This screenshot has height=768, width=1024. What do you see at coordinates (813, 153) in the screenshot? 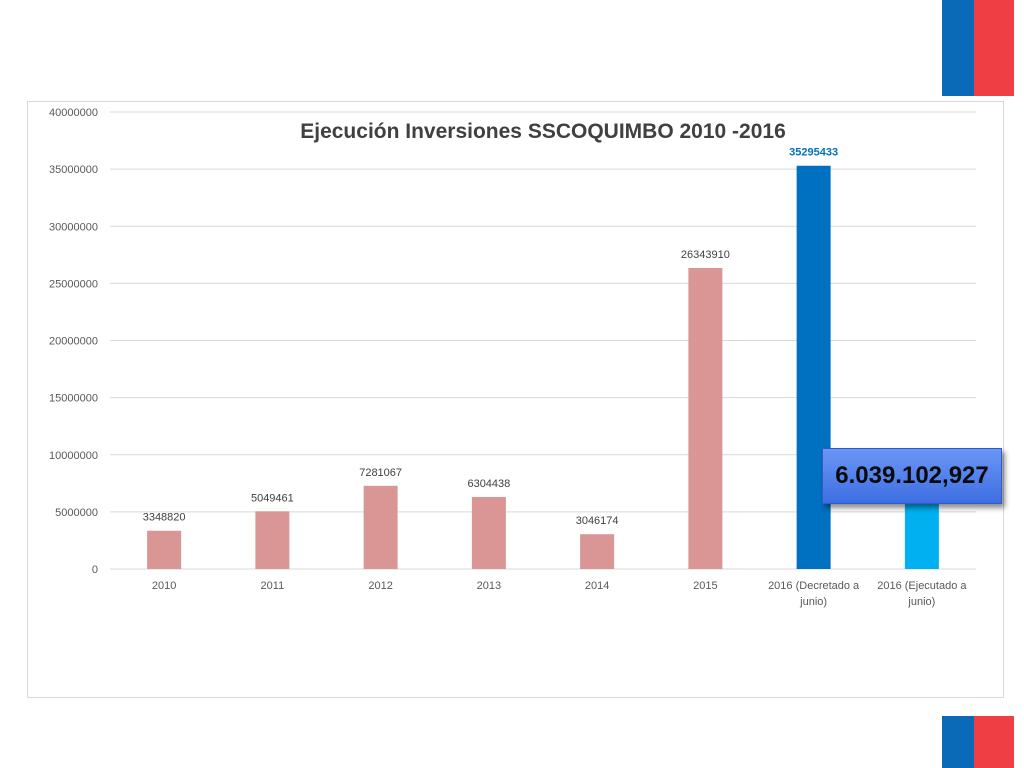
I see `data-label: 35295433` at bounding box center [813, 153].